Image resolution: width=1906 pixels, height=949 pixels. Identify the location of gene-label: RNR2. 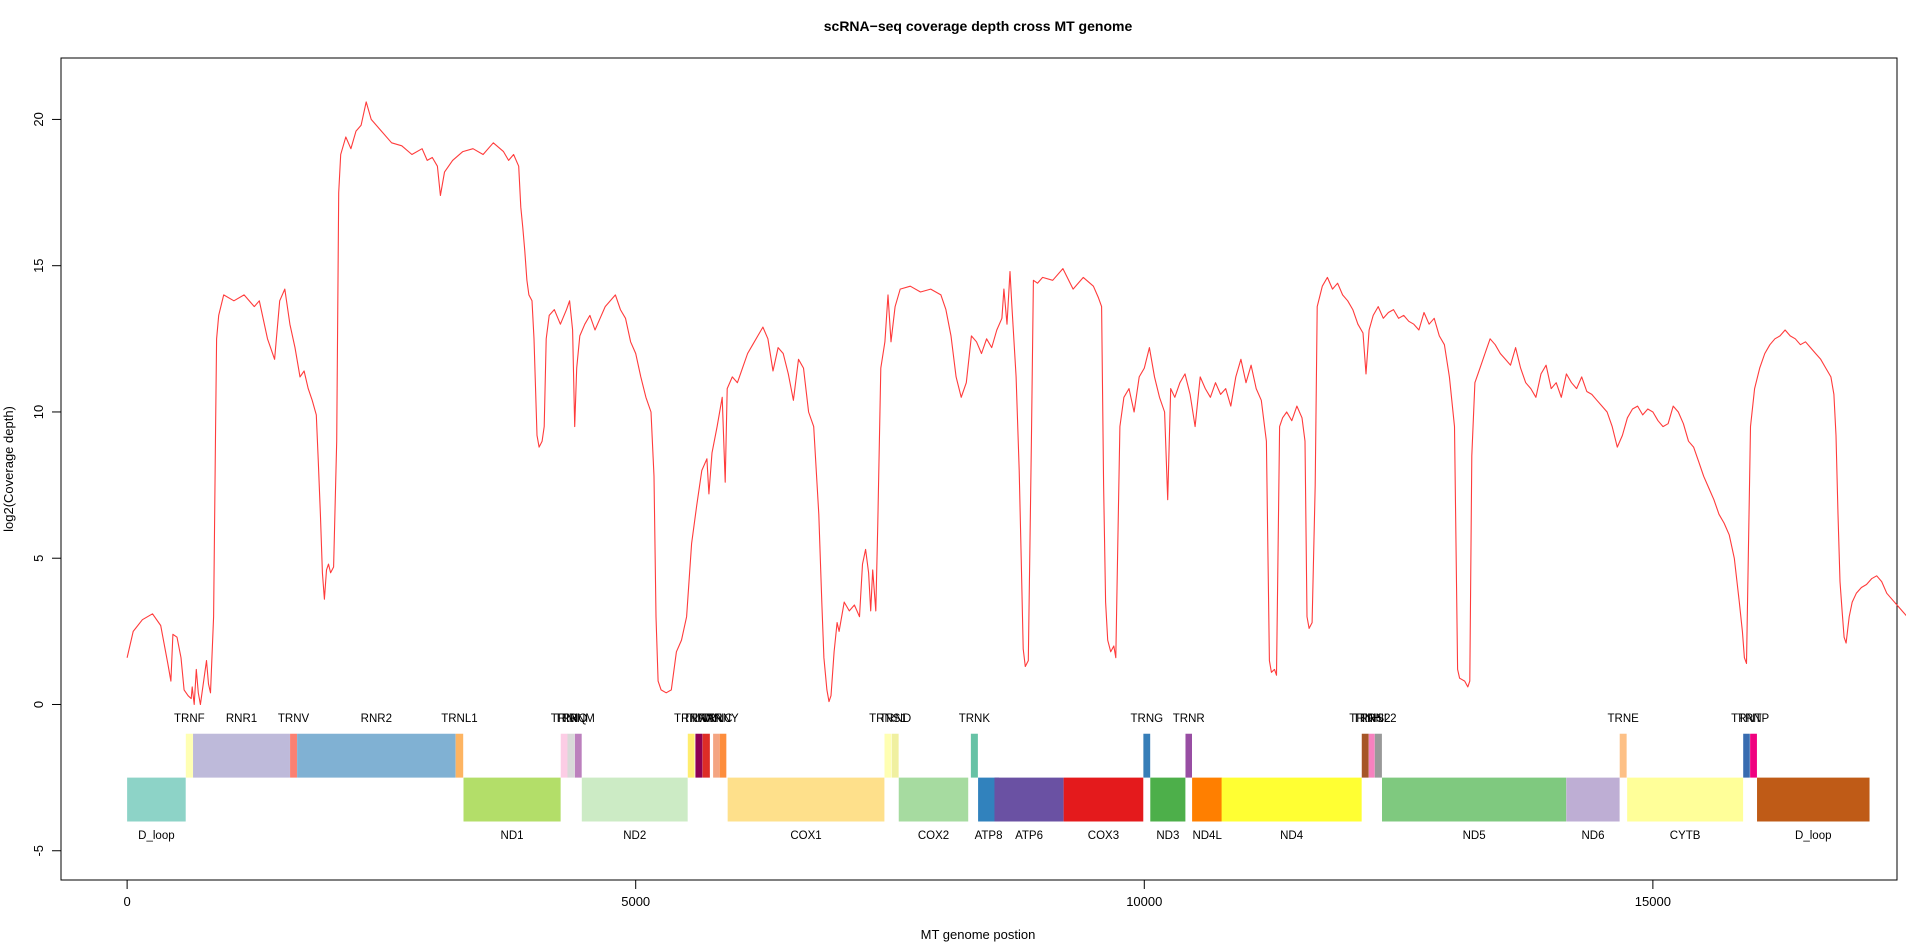
(376, 719).